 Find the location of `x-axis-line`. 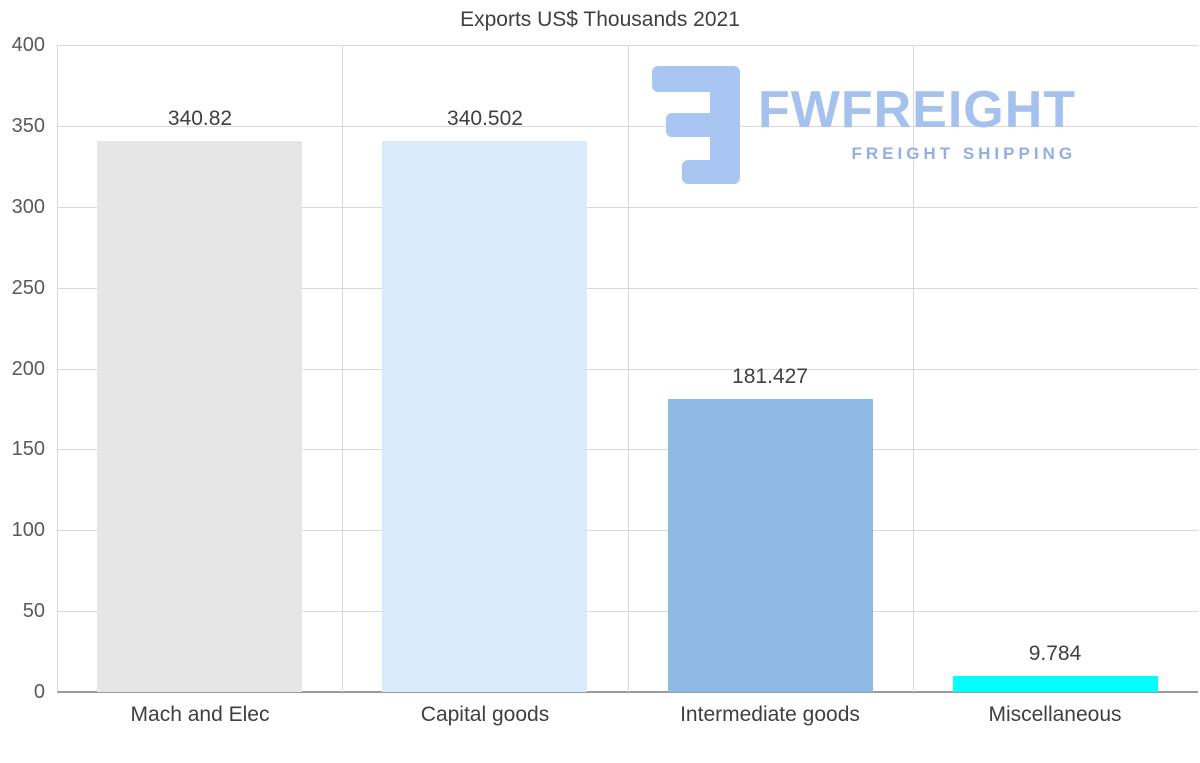

x-axis-line is located at coordinates (627, 692).